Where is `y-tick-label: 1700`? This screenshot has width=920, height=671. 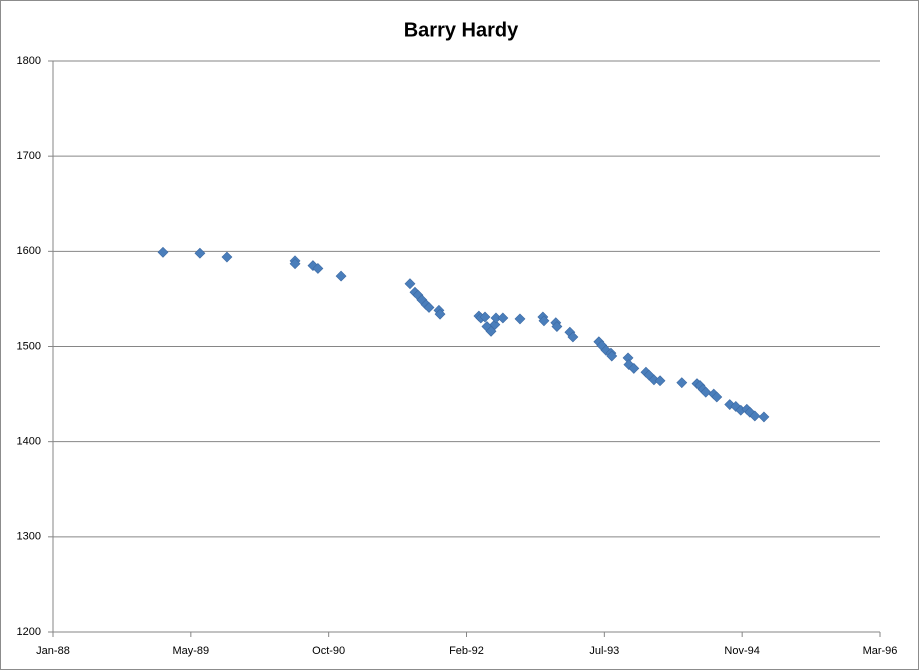
y-tick-label: 1700 is located at coordinates (29, 156).